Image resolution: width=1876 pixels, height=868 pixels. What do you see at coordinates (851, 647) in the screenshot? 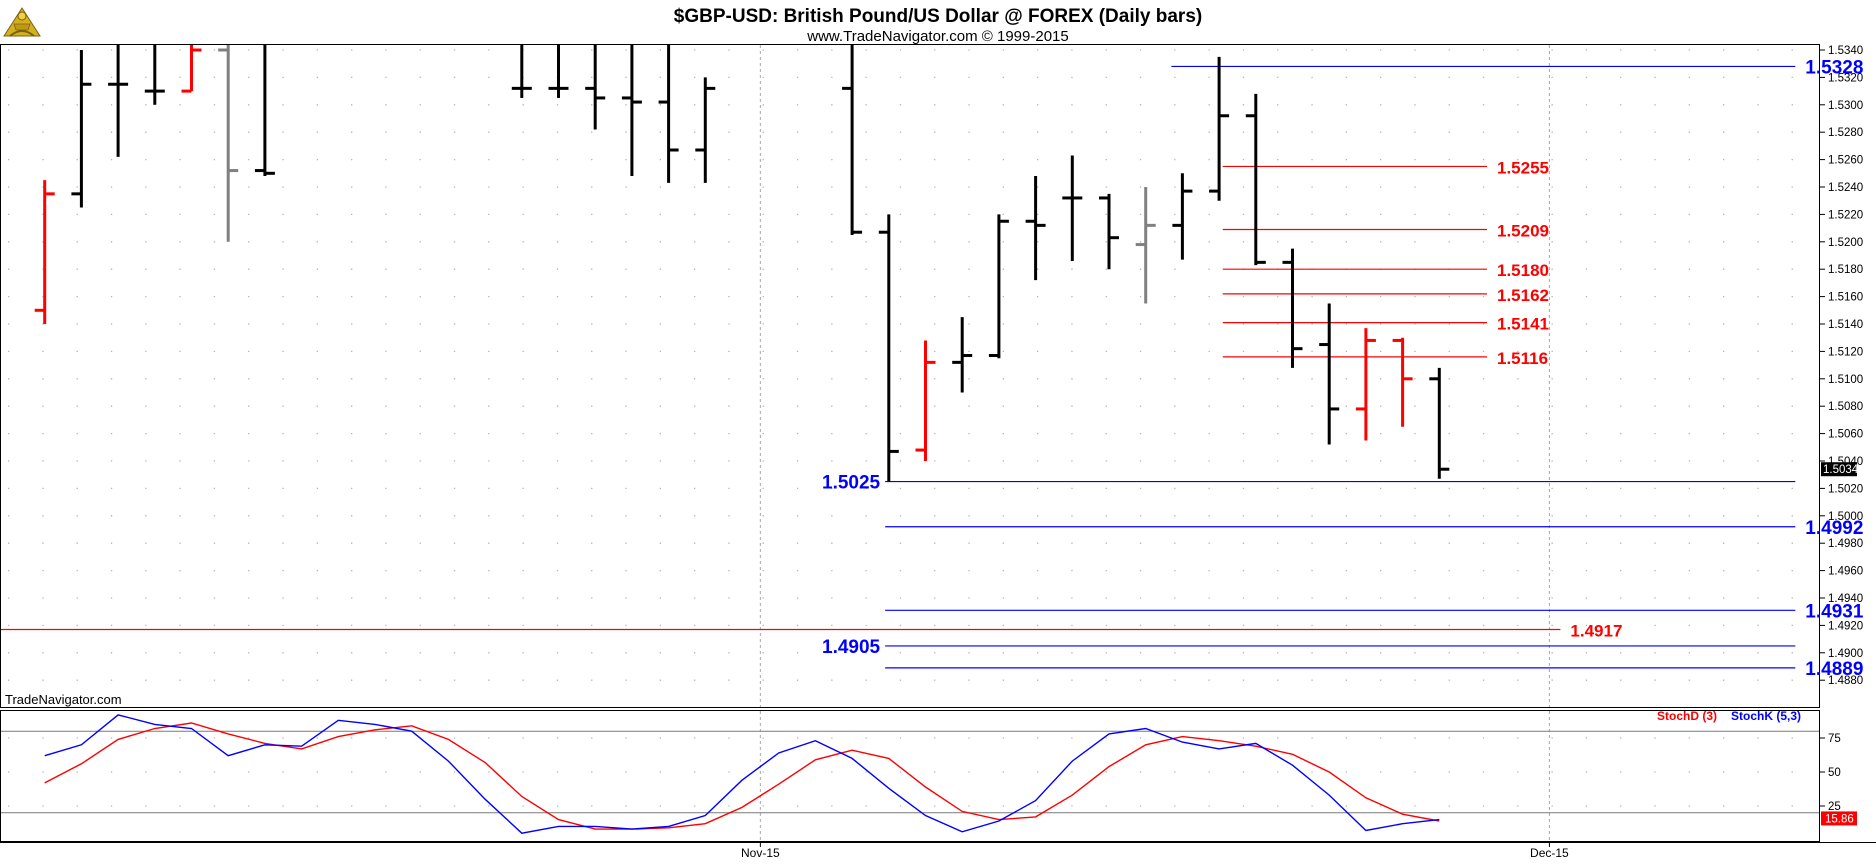
I see `level-label: 1.4905` at bounding box center [851, 647].